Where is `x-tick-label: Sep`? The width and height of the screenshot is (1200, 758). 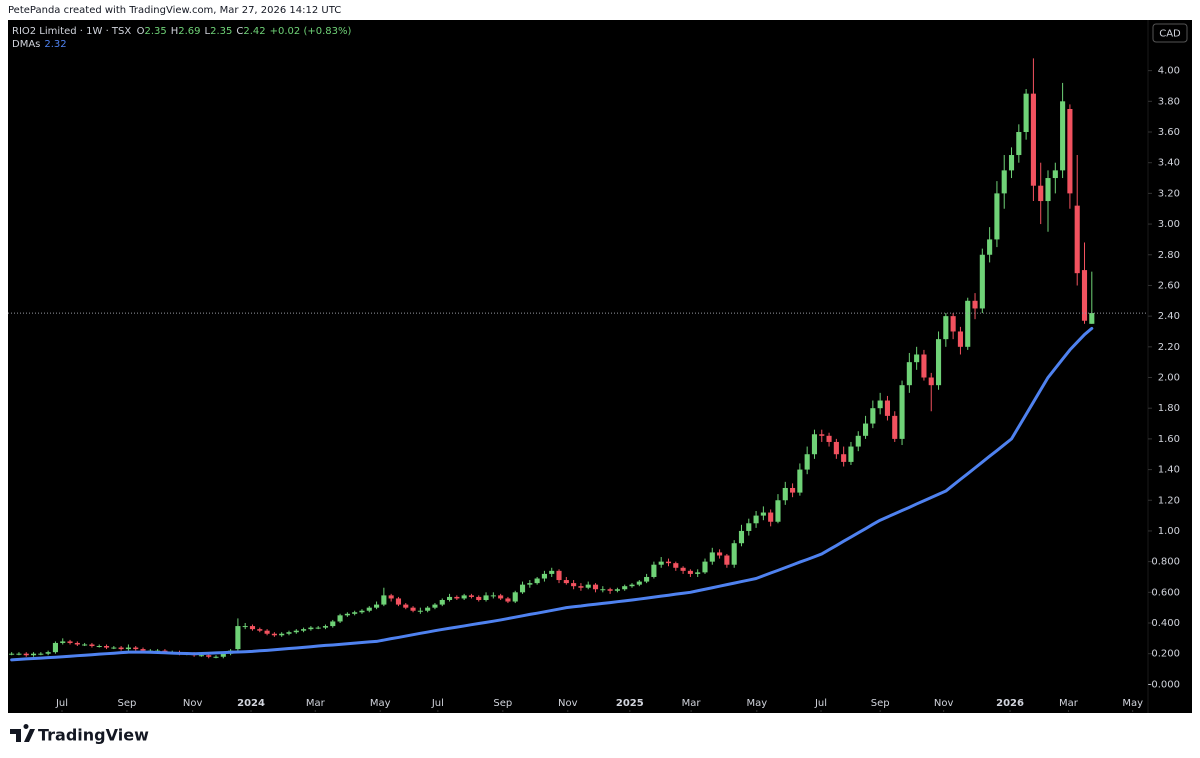
x-tick-label: Sep is located at coordinates (127, 703).